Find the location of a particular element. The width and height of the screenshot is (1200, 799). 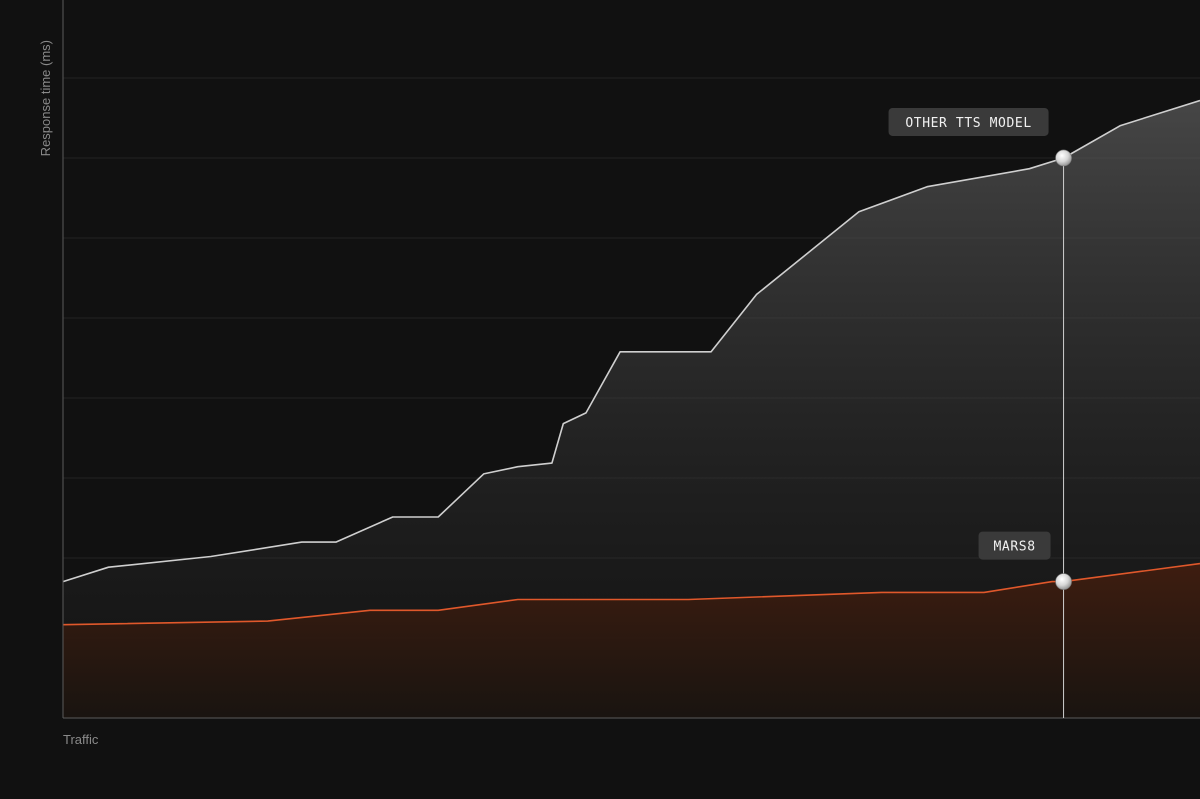

highlight-points is located at coordinates (1063, 369).